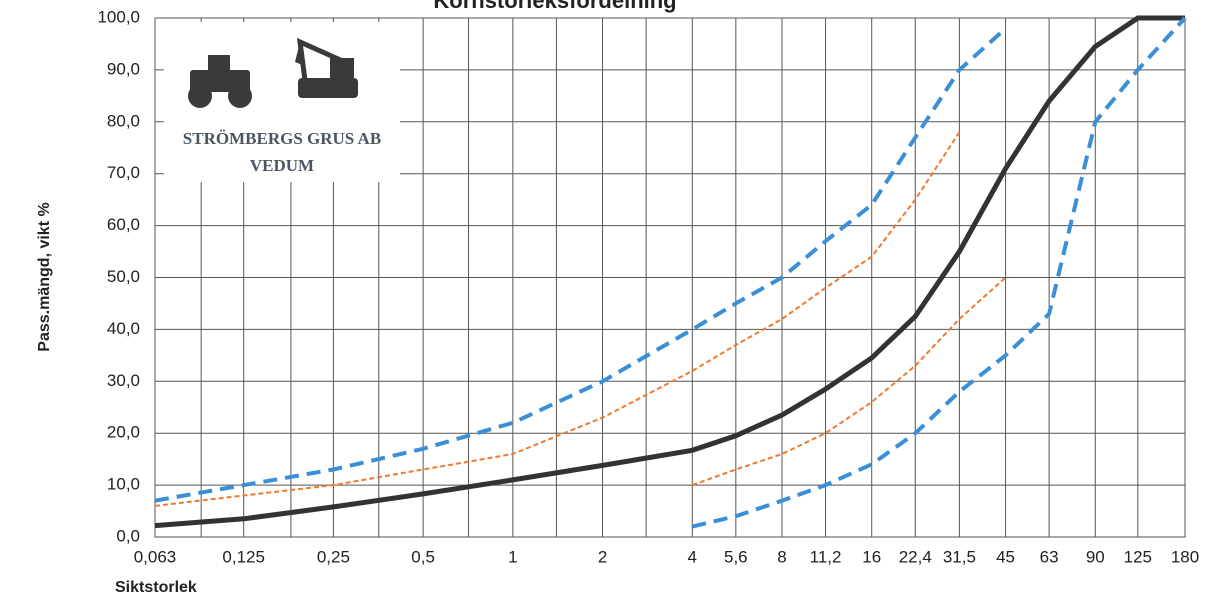  What do you see at coordinates (282, 138) in the screenshot?
I see `logo-text: STRÖMBERGS GRUS AB` at bounding box center [282, 138].